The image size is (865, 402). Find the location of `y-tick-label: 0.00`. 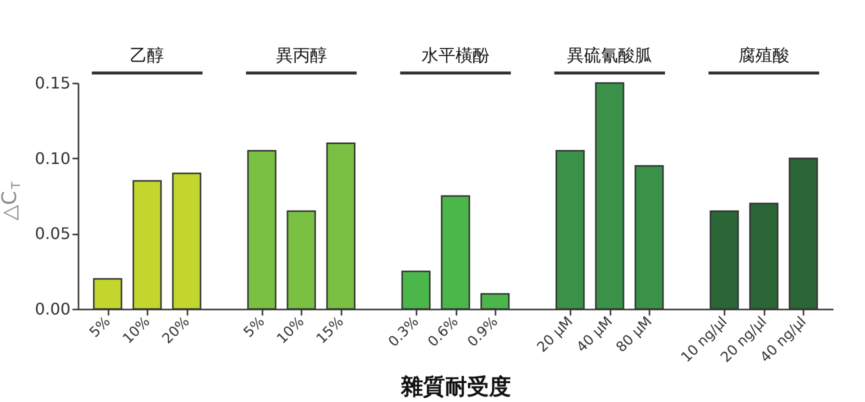

y-tick-label: 0.00 is located at coordinates (52, 309).